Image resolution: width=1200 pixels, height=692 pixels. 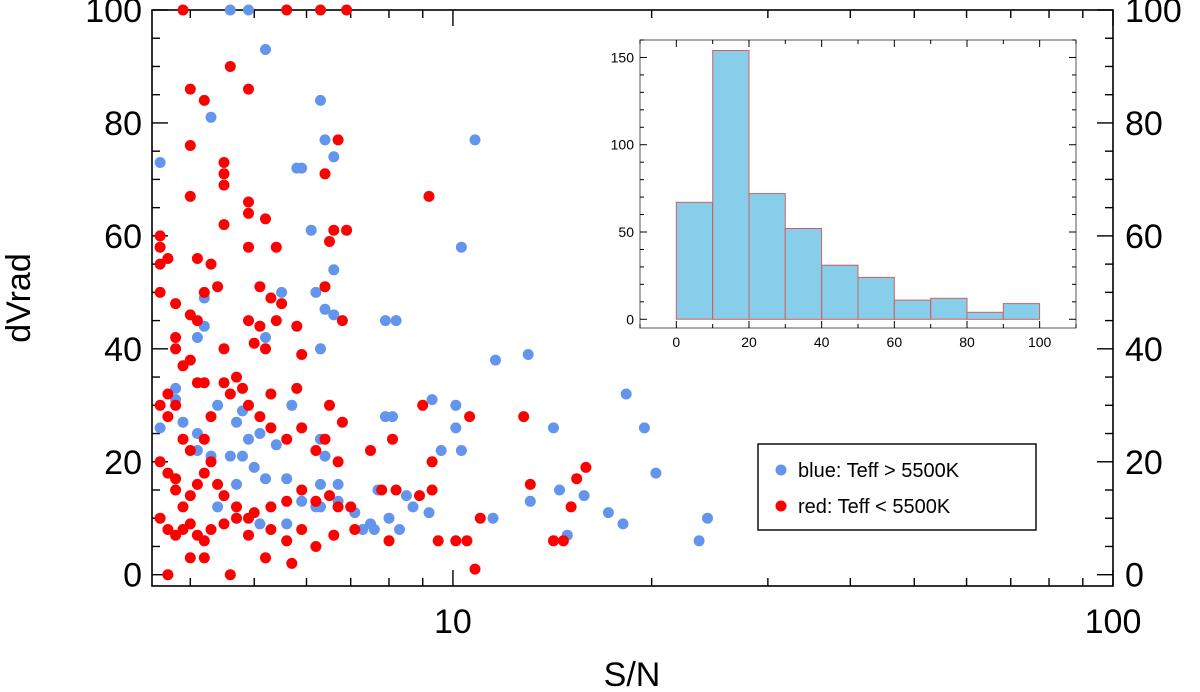 What do you see at coordinates (897, 487) in the screenshot?
I see `legend: blue: Teff > 5500K red: Teff < 5500K` at bounding box center [897, 487].